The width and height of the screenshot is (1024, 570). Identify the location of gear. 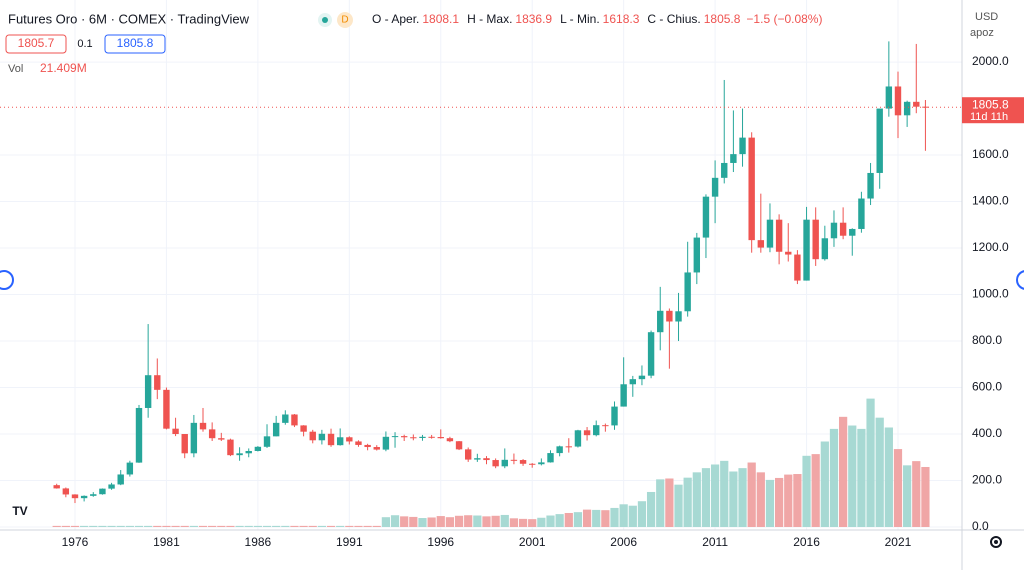
(996, 542).